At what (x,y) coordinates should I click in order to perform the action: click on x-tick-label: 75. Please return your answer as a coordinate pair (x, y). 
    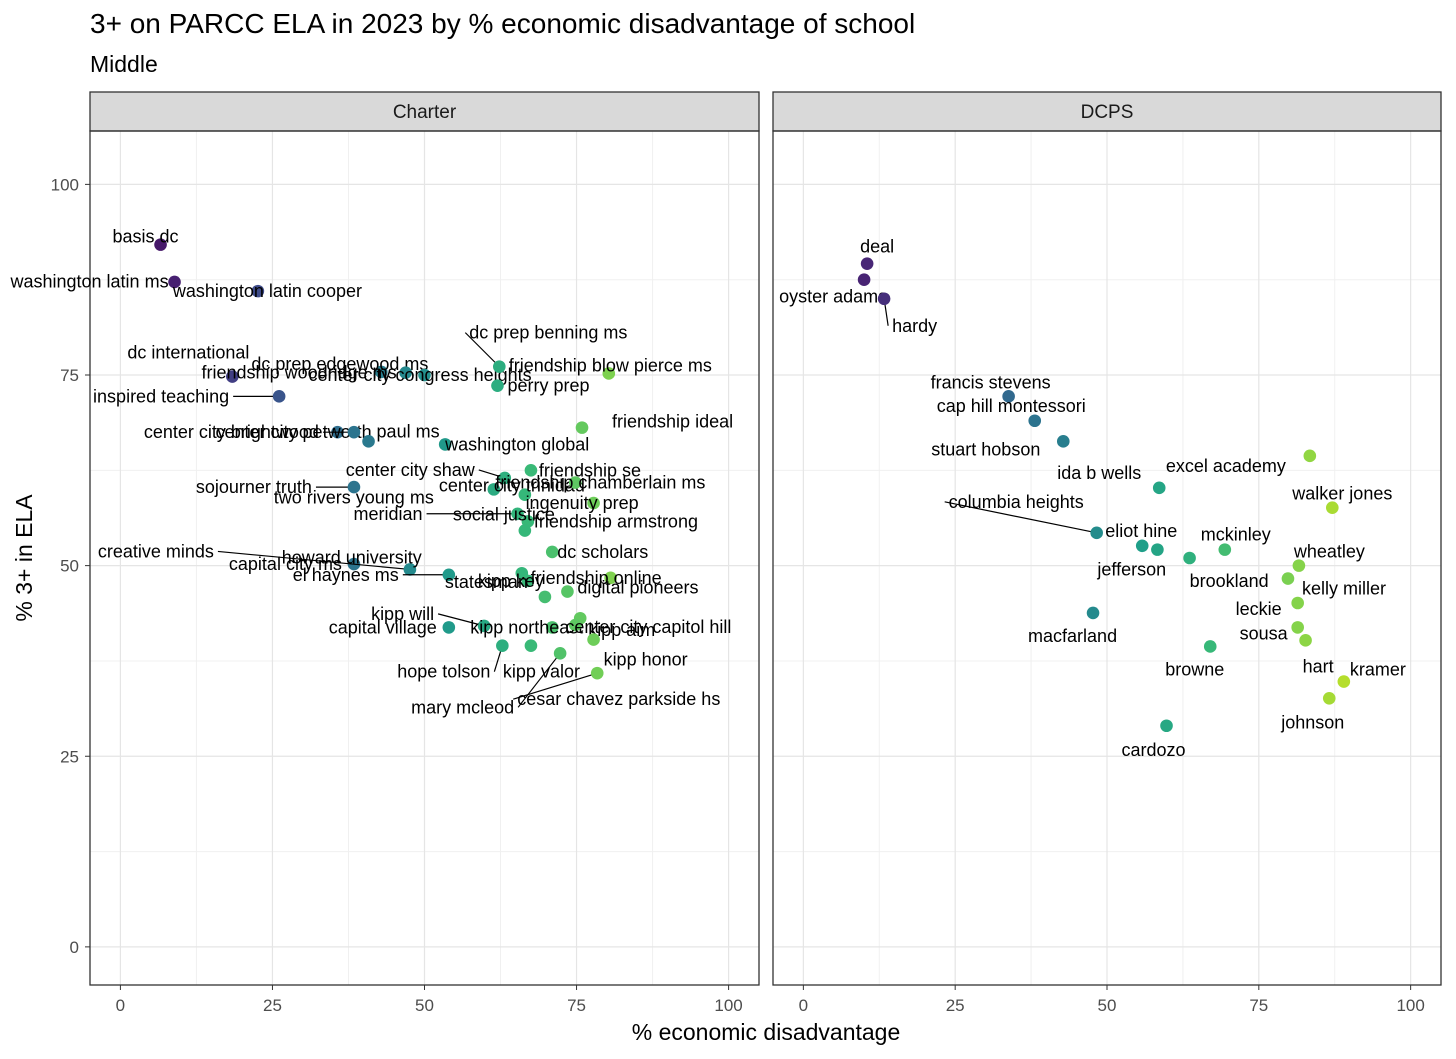
    Looking at the image, I should click on (576, 1005).